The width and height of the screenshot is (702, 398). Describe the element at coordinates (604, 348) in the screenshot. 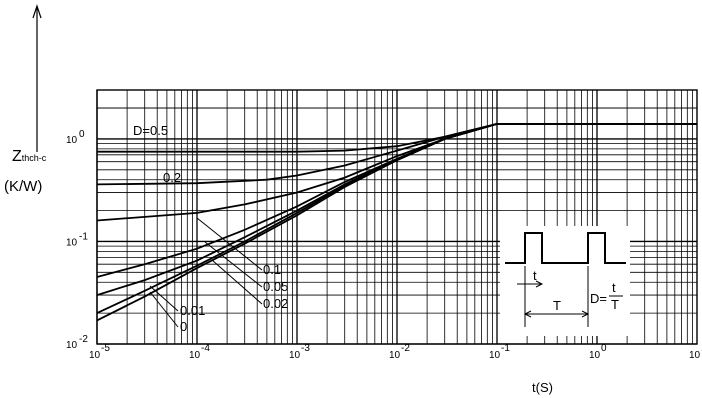

I see `x-tick-exponent: 0` at that location.